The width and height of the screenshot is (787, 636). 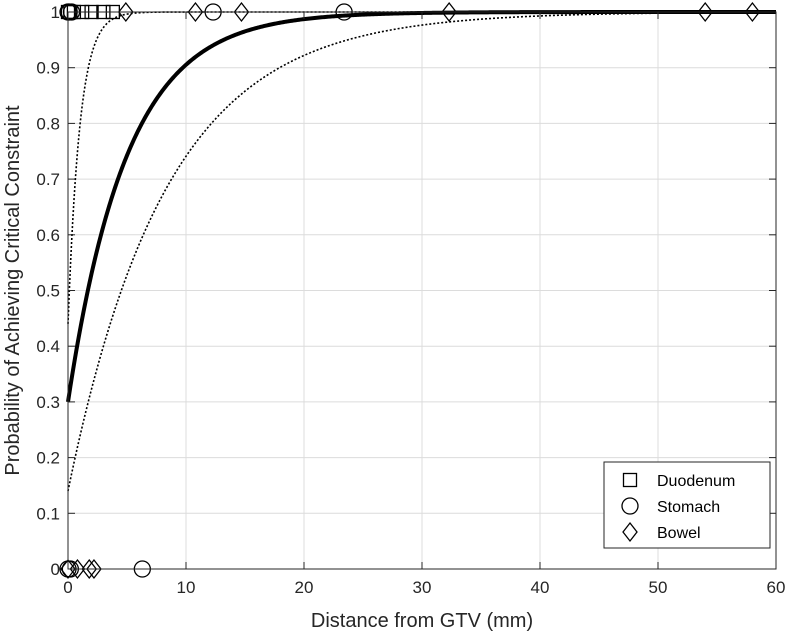 I want to click on y-tick-label: 0.8, so click(x=48, y=123).